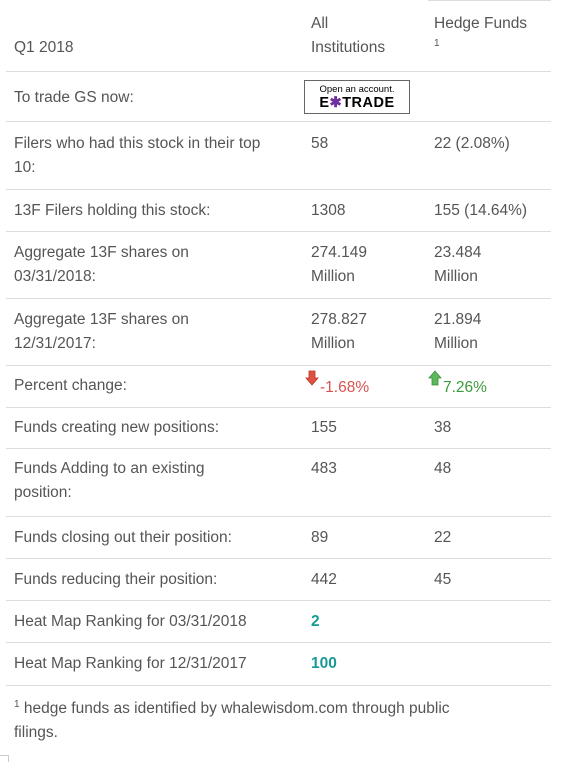  I want to click on hedge-value: 21.894 Million, so click(458, 331).